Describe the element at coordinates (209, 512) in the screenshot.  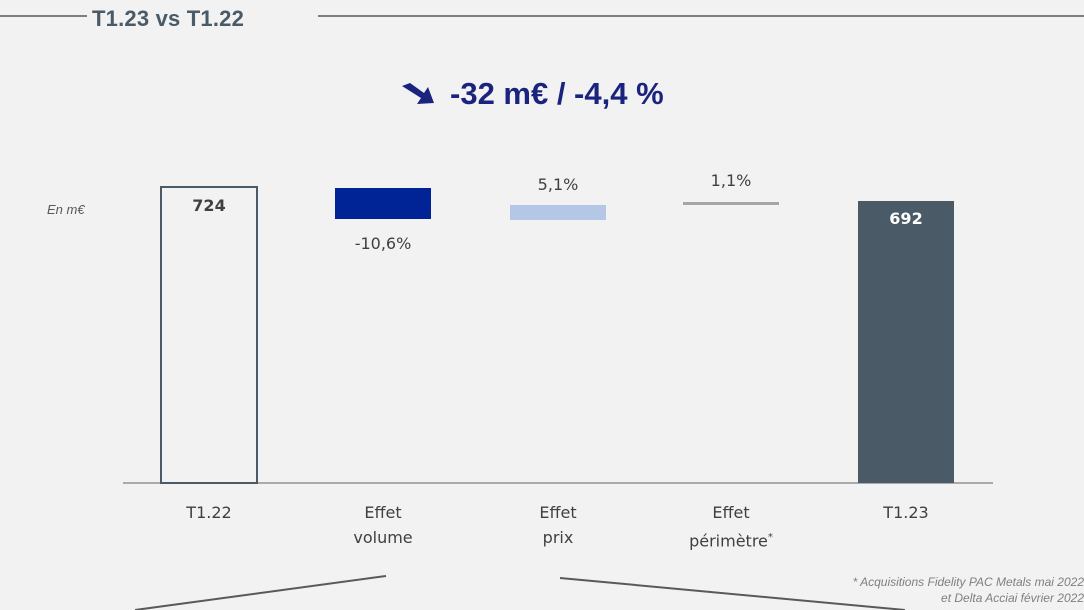
I see `category-label-t122: T1.22` at that location.